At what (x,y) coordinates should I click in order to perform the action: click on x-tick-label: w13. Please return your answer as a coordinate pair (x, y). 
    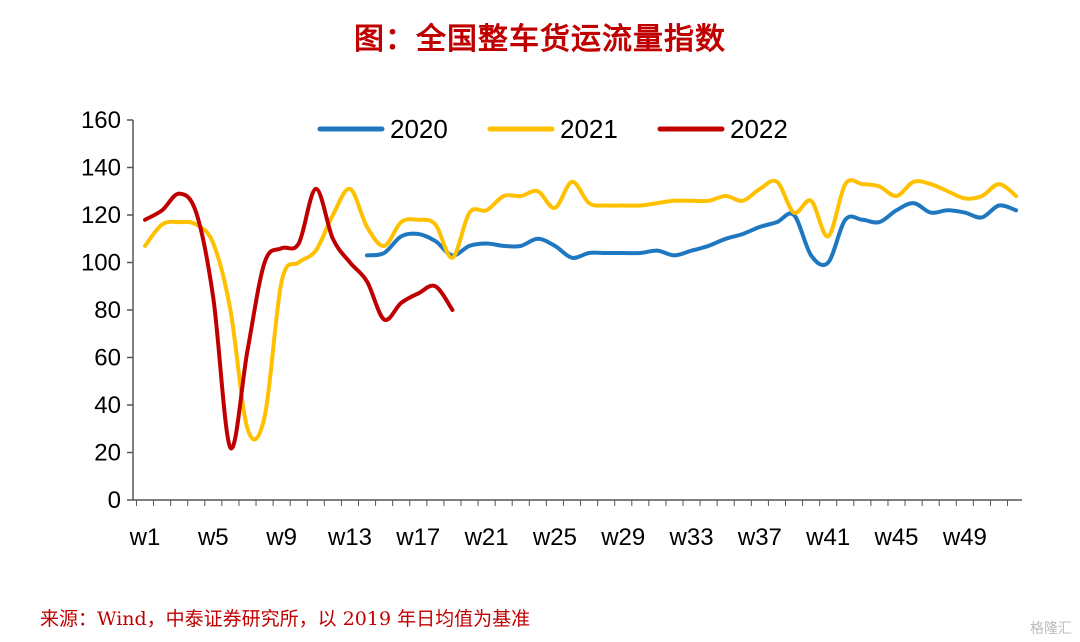
    Looking at the image, I should click on (349, 537).